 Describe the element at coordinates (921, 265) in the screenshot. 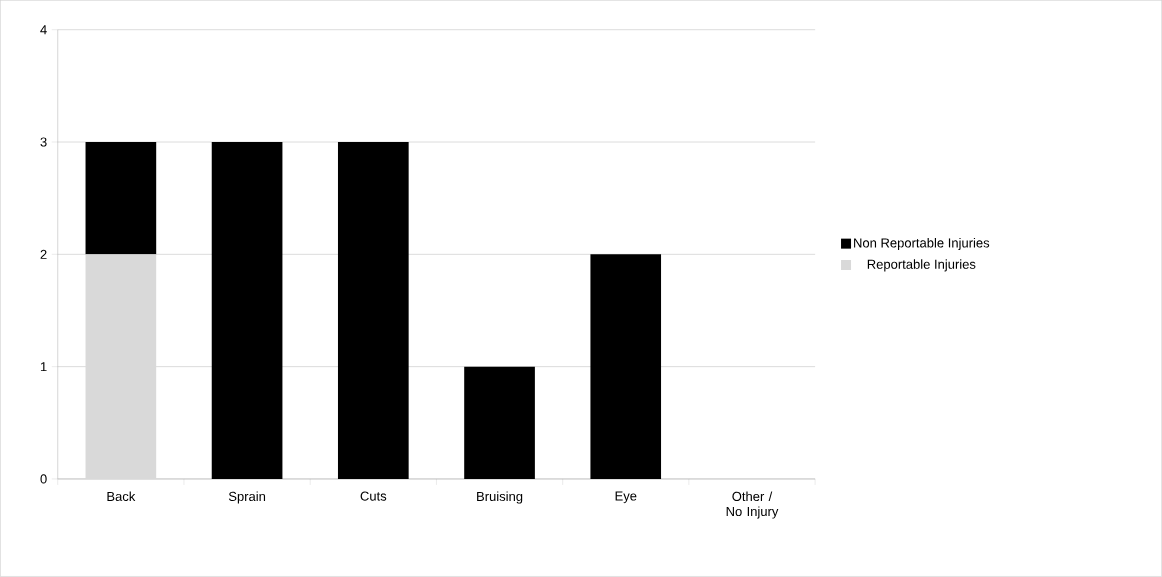

I see `legend-label: Reportable Injuries` at that location.